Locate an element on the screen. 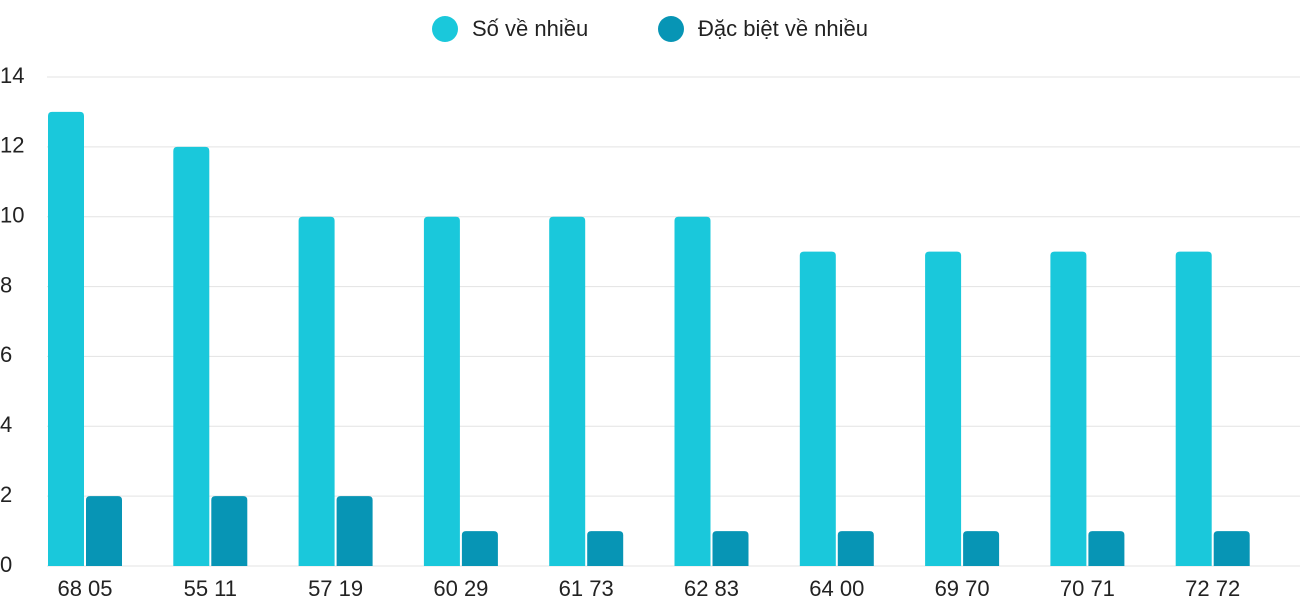 The width and height of the screenshot is (1300, 600). x-tick-label: 61 73 is located at coordinates (586, 588).